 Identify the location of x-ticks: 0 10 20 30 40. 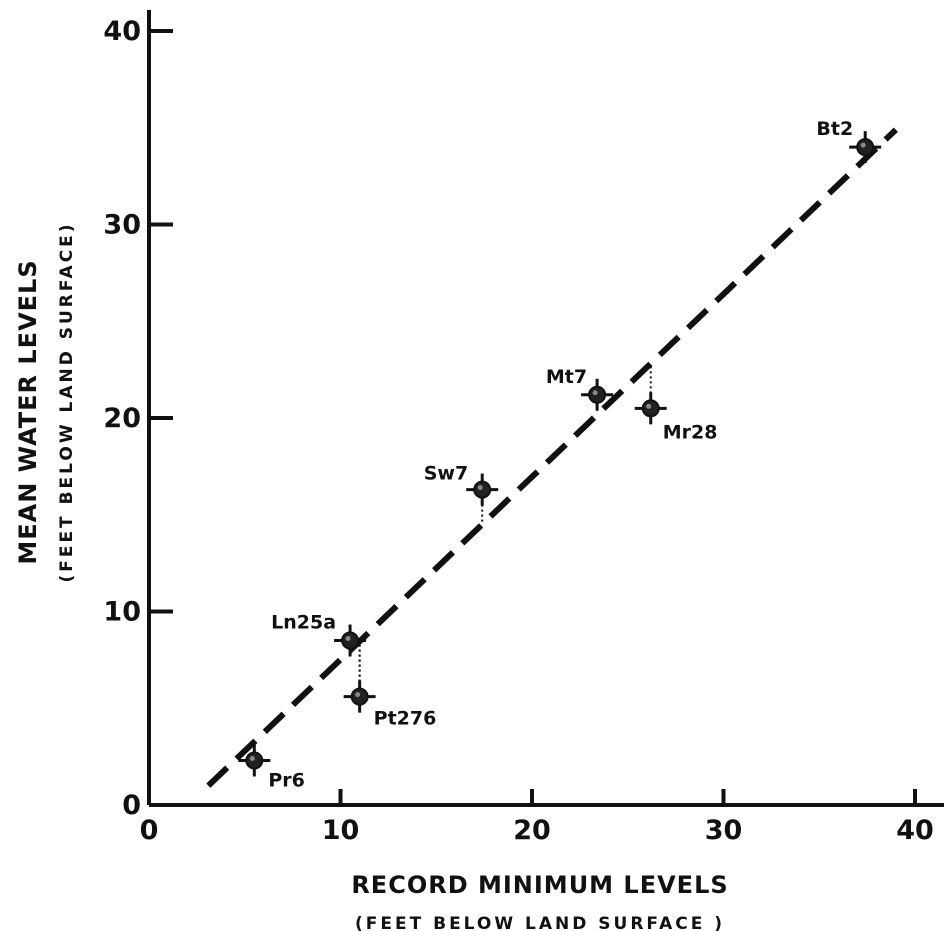
(537, 817).